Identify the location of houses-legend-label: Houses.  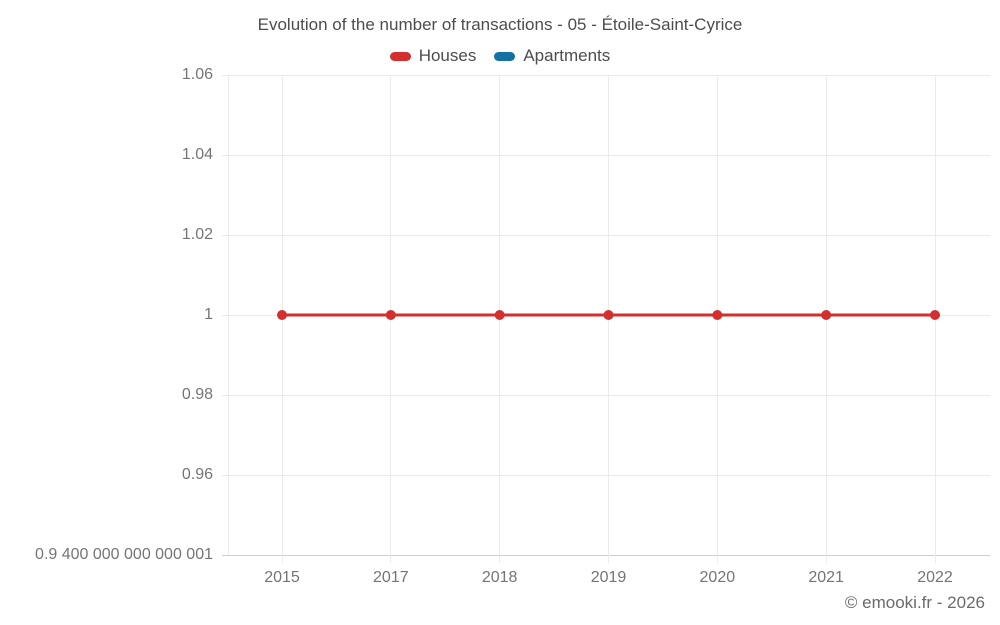
(447, 55).